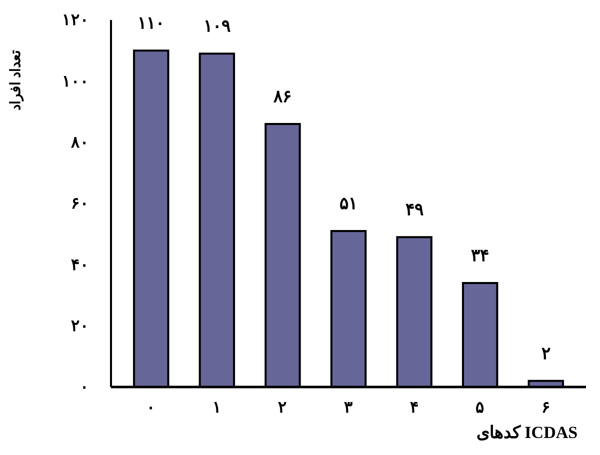 This screenshot has width=600, height=455. What do you see at coordinates (16, 80) in the screenshot?
I see `y-axis-title: تعداد افراد` at bounding box center [16, 80].